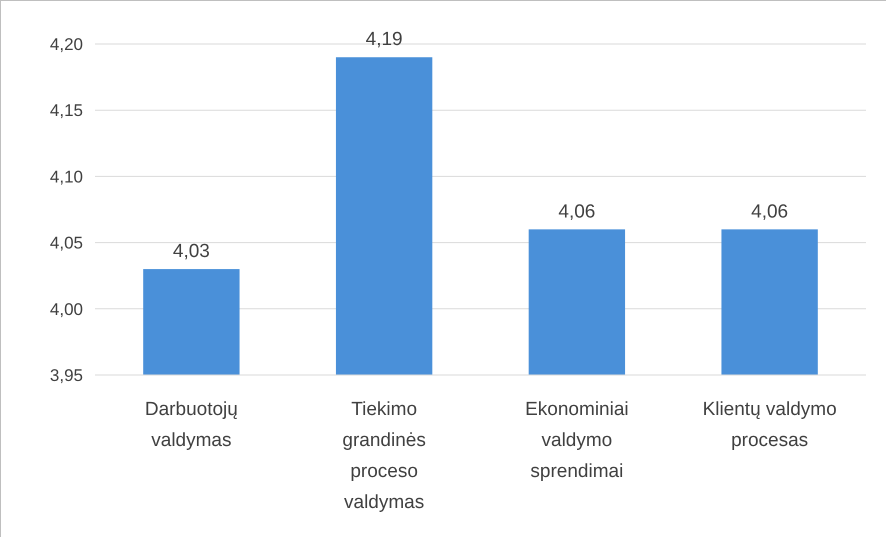 The image size is (886, 537). What do you see at coordinates (66, 309) in the screenshot?
I see `y-tick-label: 4,00` at bounding box center [66, 309].